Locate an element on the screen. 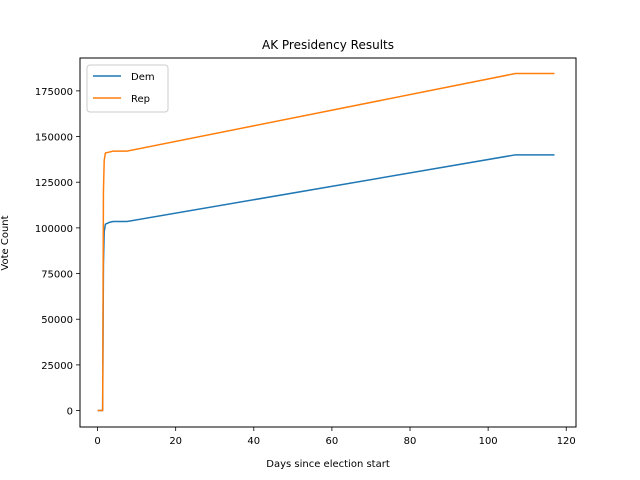 The height and width of the screenshot is (480, 640). y-axis-ticks: 0 25000 50000 75000 100000 125000 150000 175000 is located at coordinates (57, 252).